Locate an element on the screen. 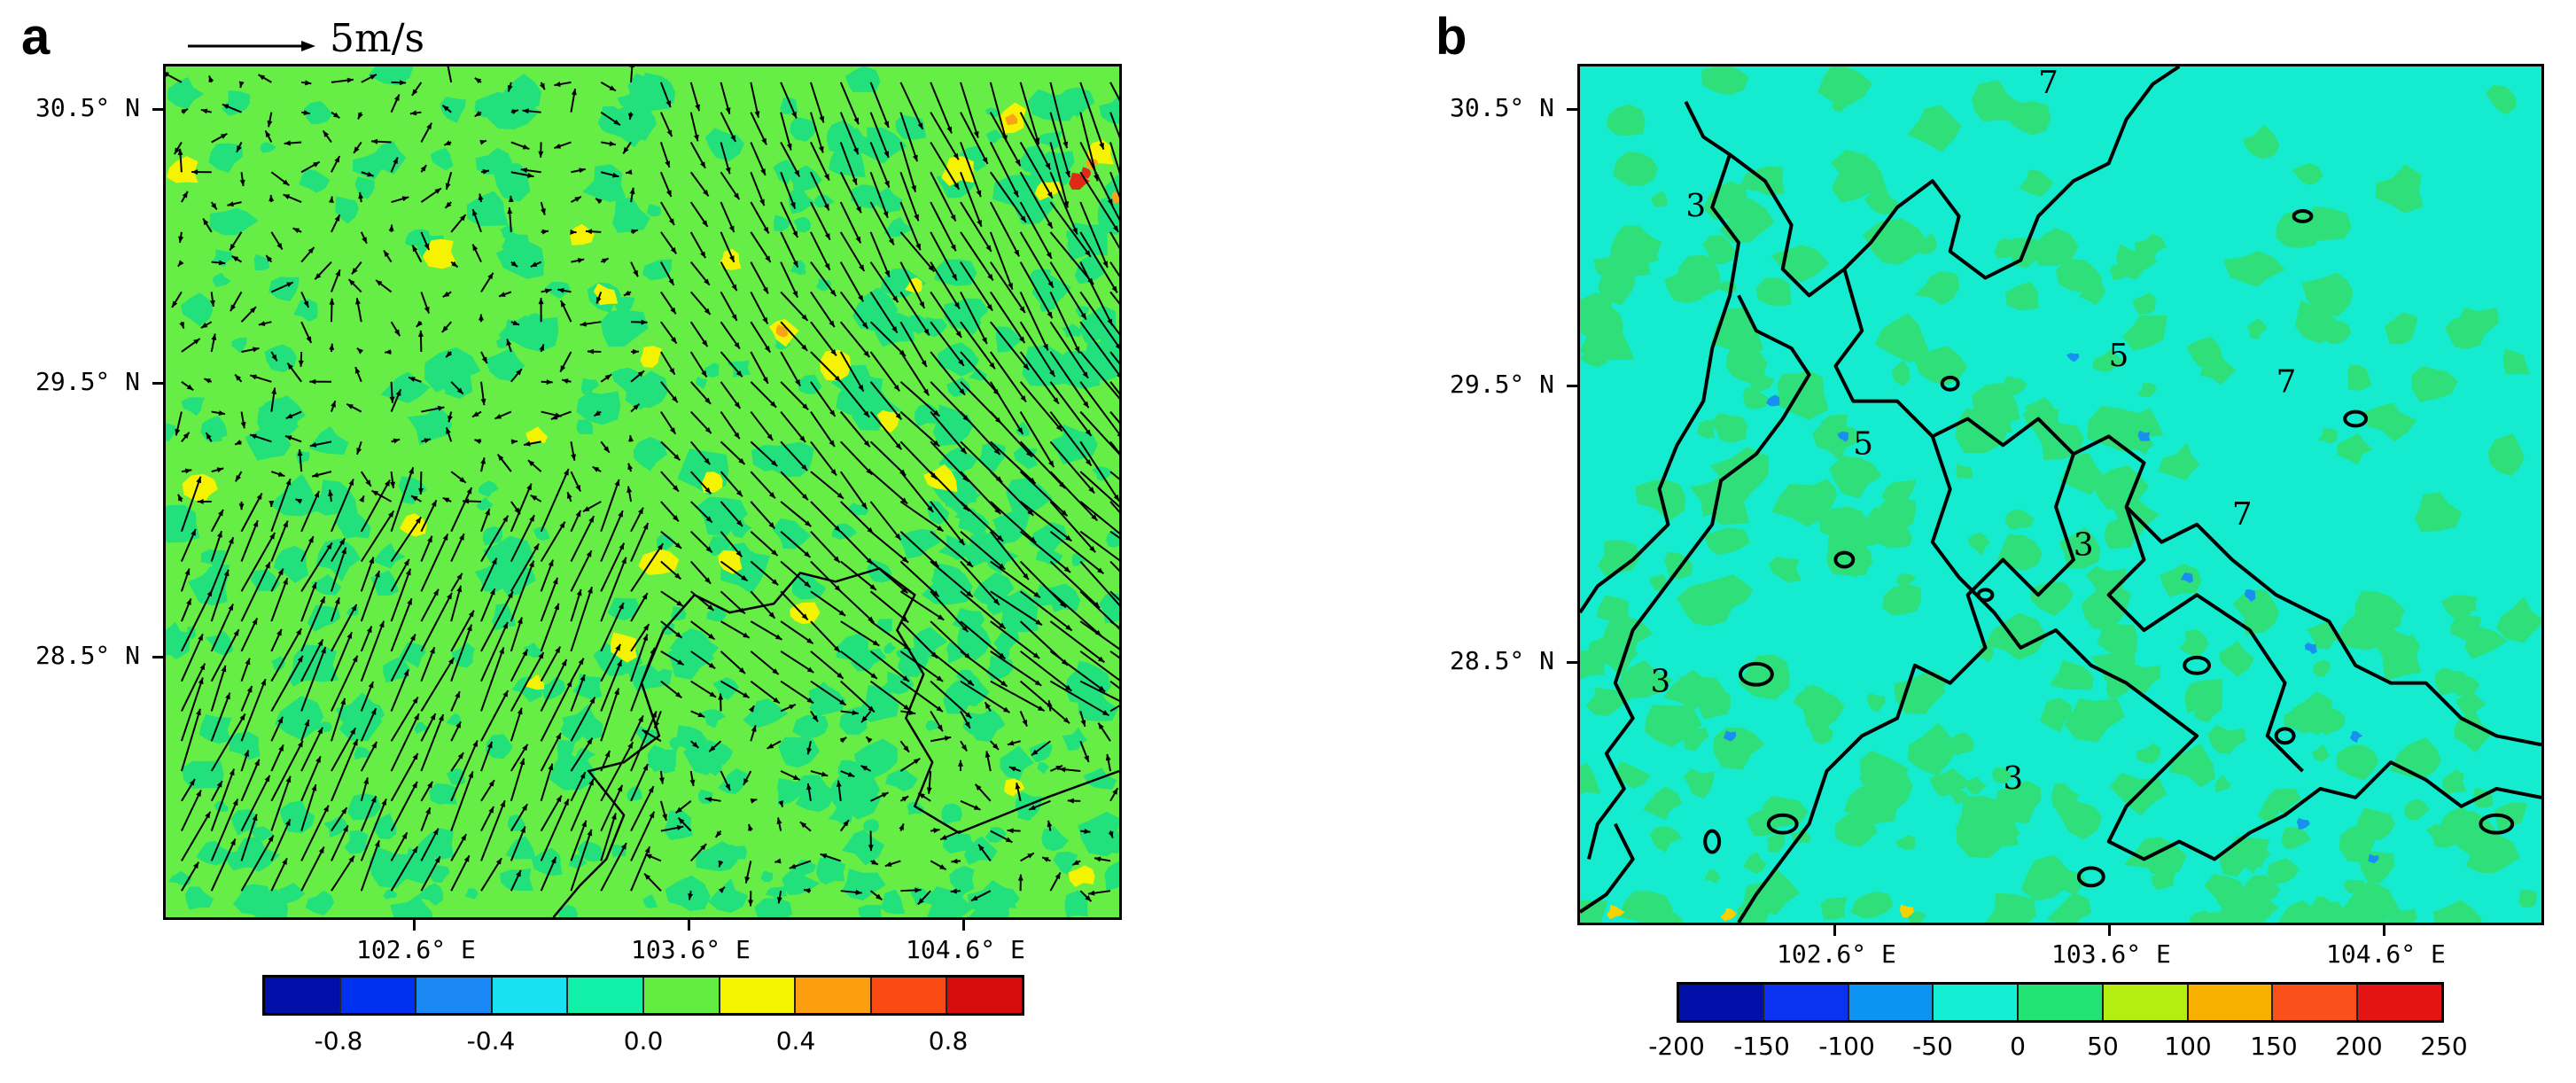  y-tick-mark is located at coordinates (1573, 663).